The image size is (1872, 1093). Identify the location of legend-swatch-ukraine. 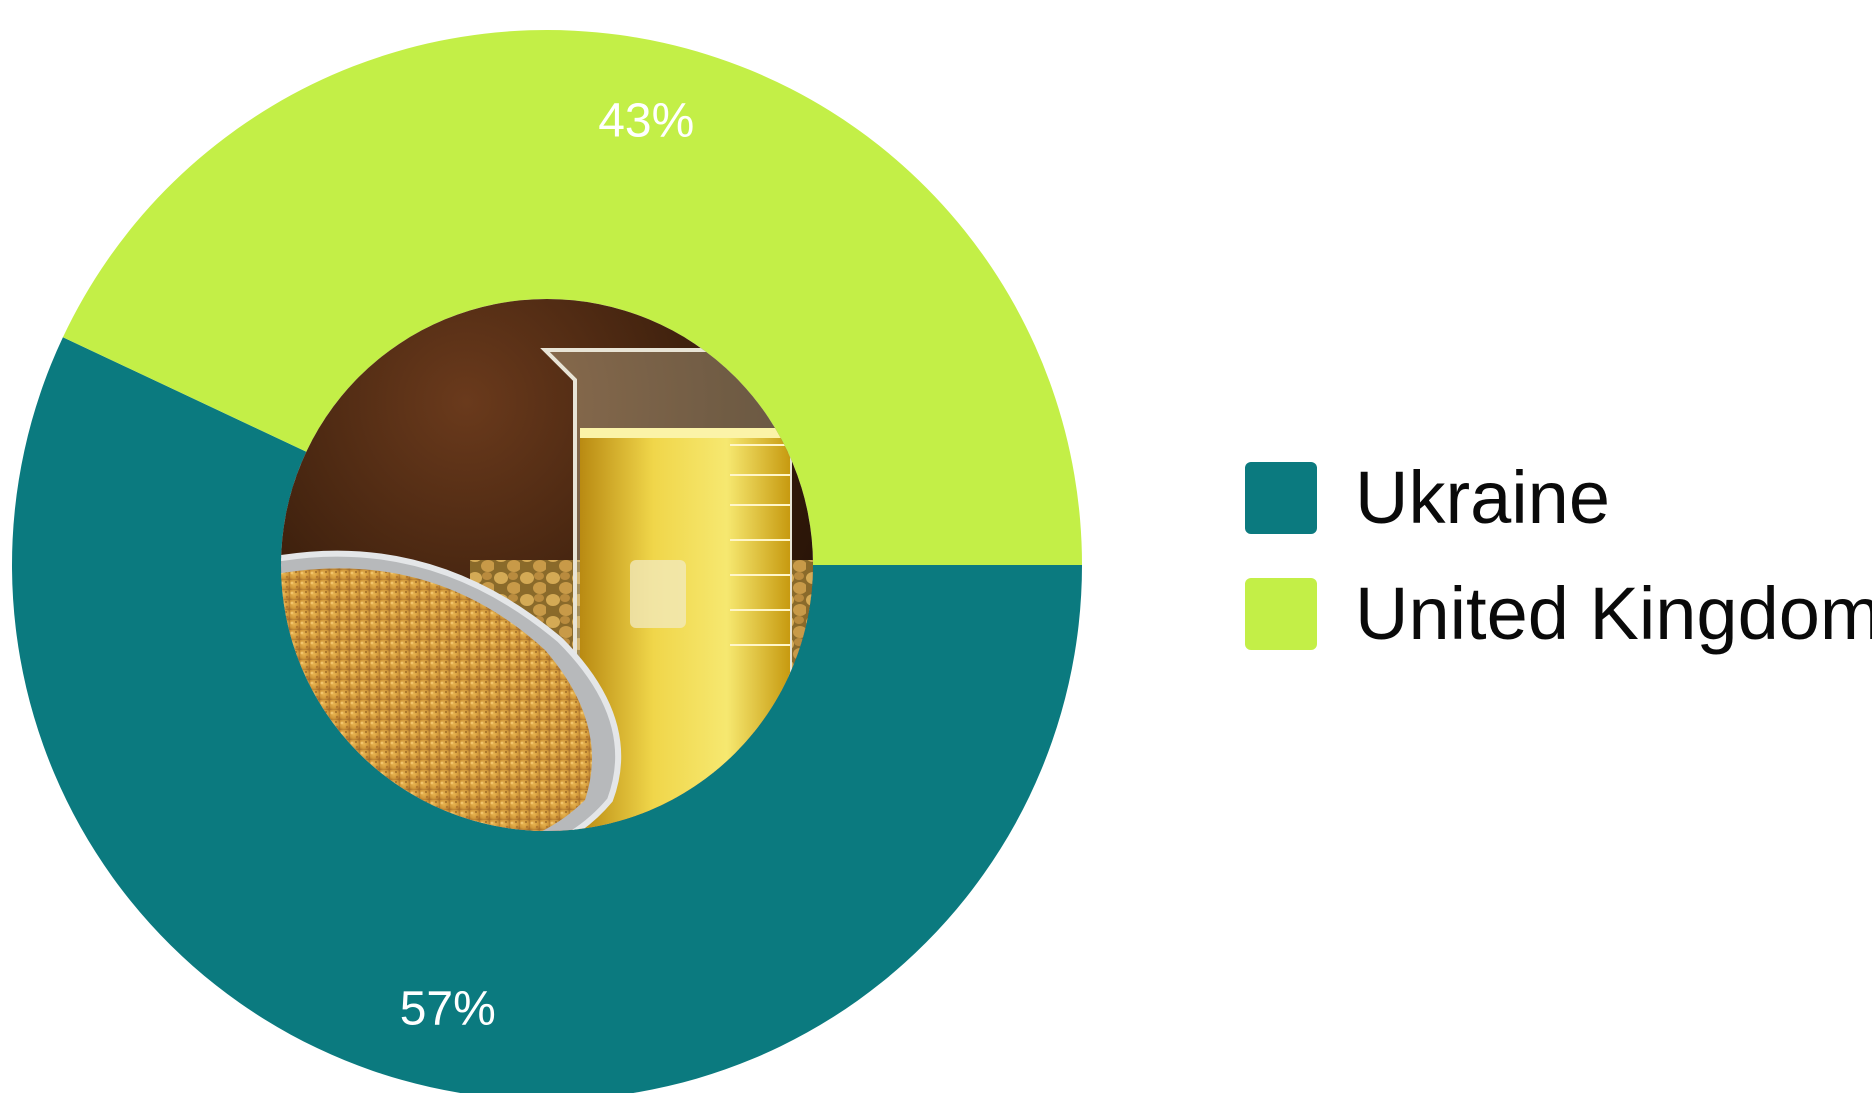
(1281, 498).